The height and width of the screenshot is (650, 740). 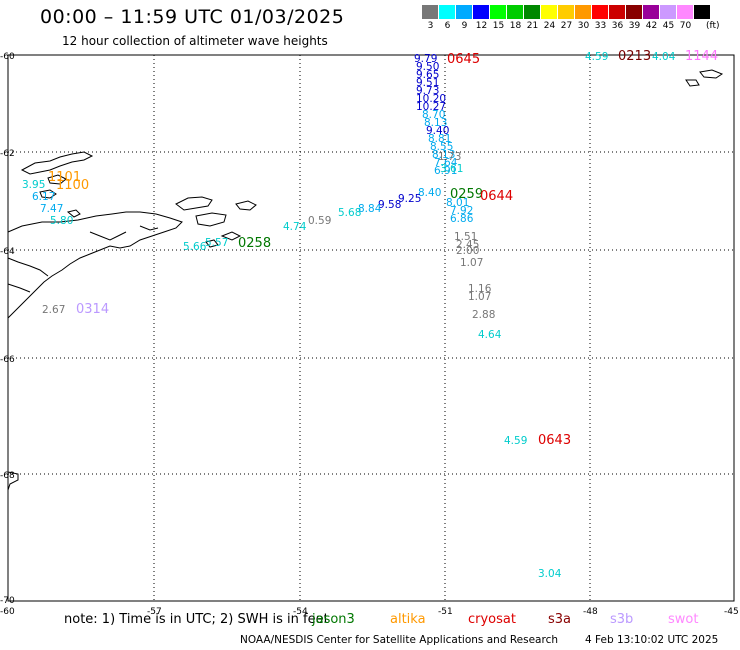 I want to click on wave-height-label: 7.92, so click(x=461, y=211).